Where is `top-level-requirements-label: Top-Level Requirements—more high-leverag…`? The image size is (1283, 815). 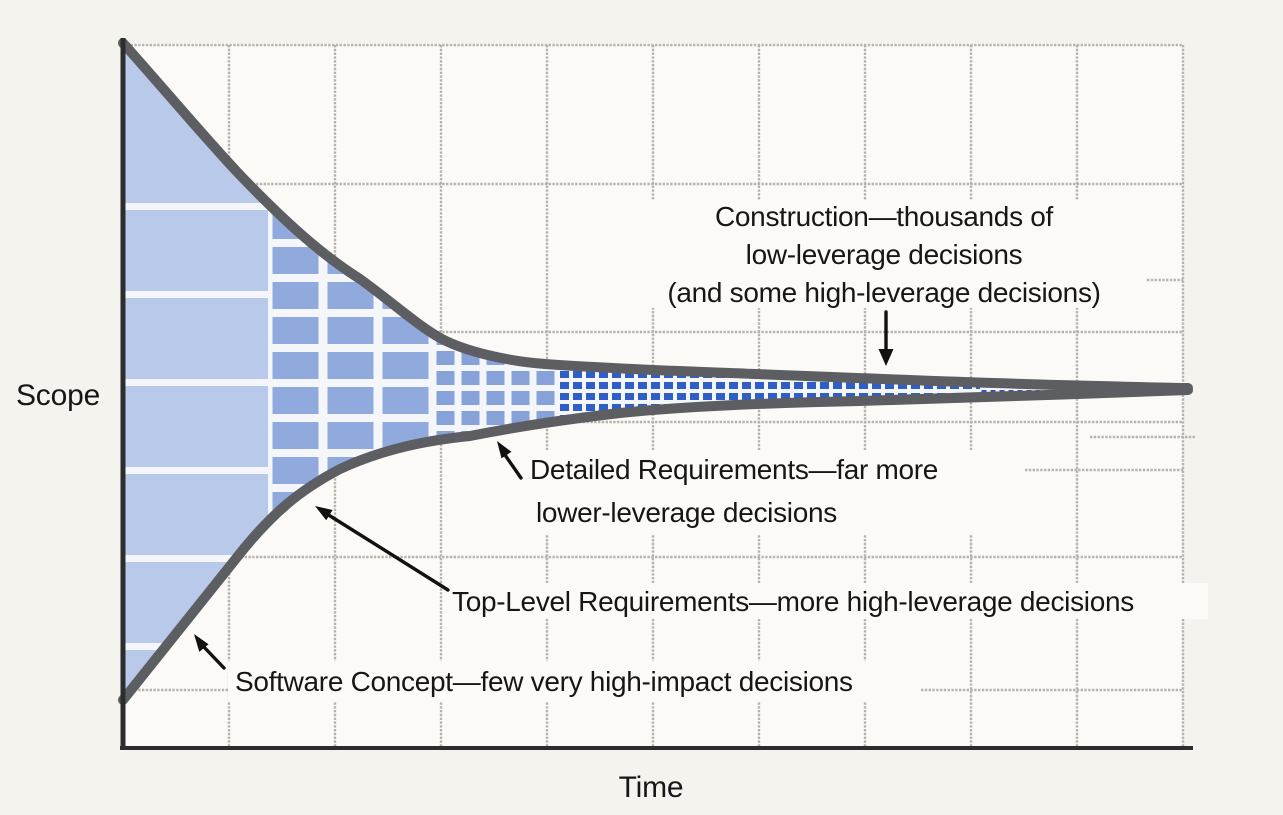 top-level-requirements-label: Top-Level Requirements—more high-leverag… is located at coordinates (793, 601).